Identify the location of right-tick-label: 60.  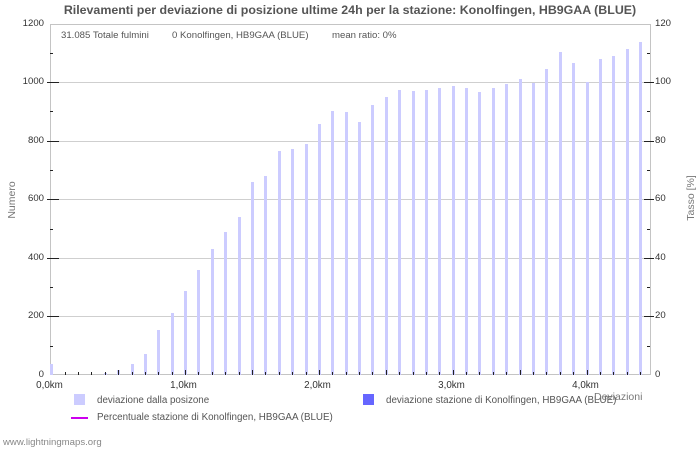
(660, 199).